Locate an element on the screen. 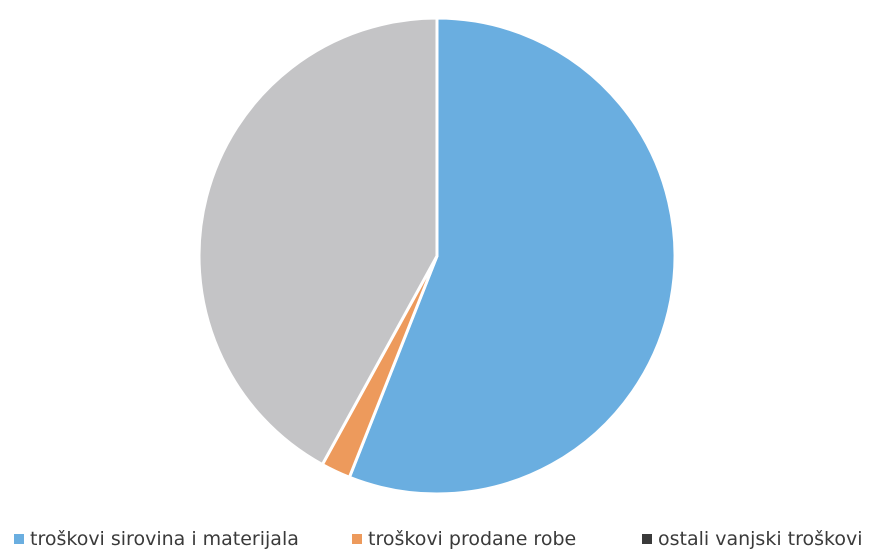 Image resolution: width=869 pixels, height=558 pixels. legend-label: ostali vanjski troškovi is located at coordinates (760, 539).